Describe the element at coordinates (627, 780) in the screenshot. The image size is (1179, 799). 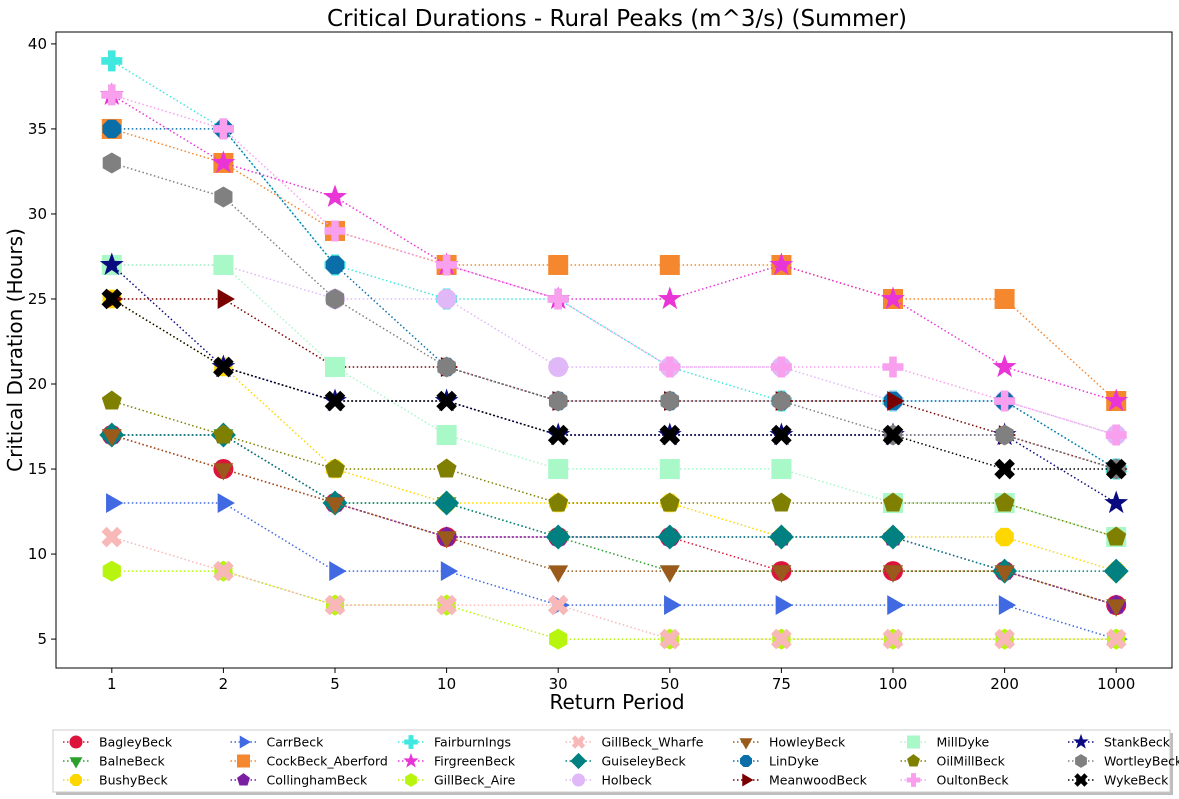
I see `legend-label: Holbeck` at that location.